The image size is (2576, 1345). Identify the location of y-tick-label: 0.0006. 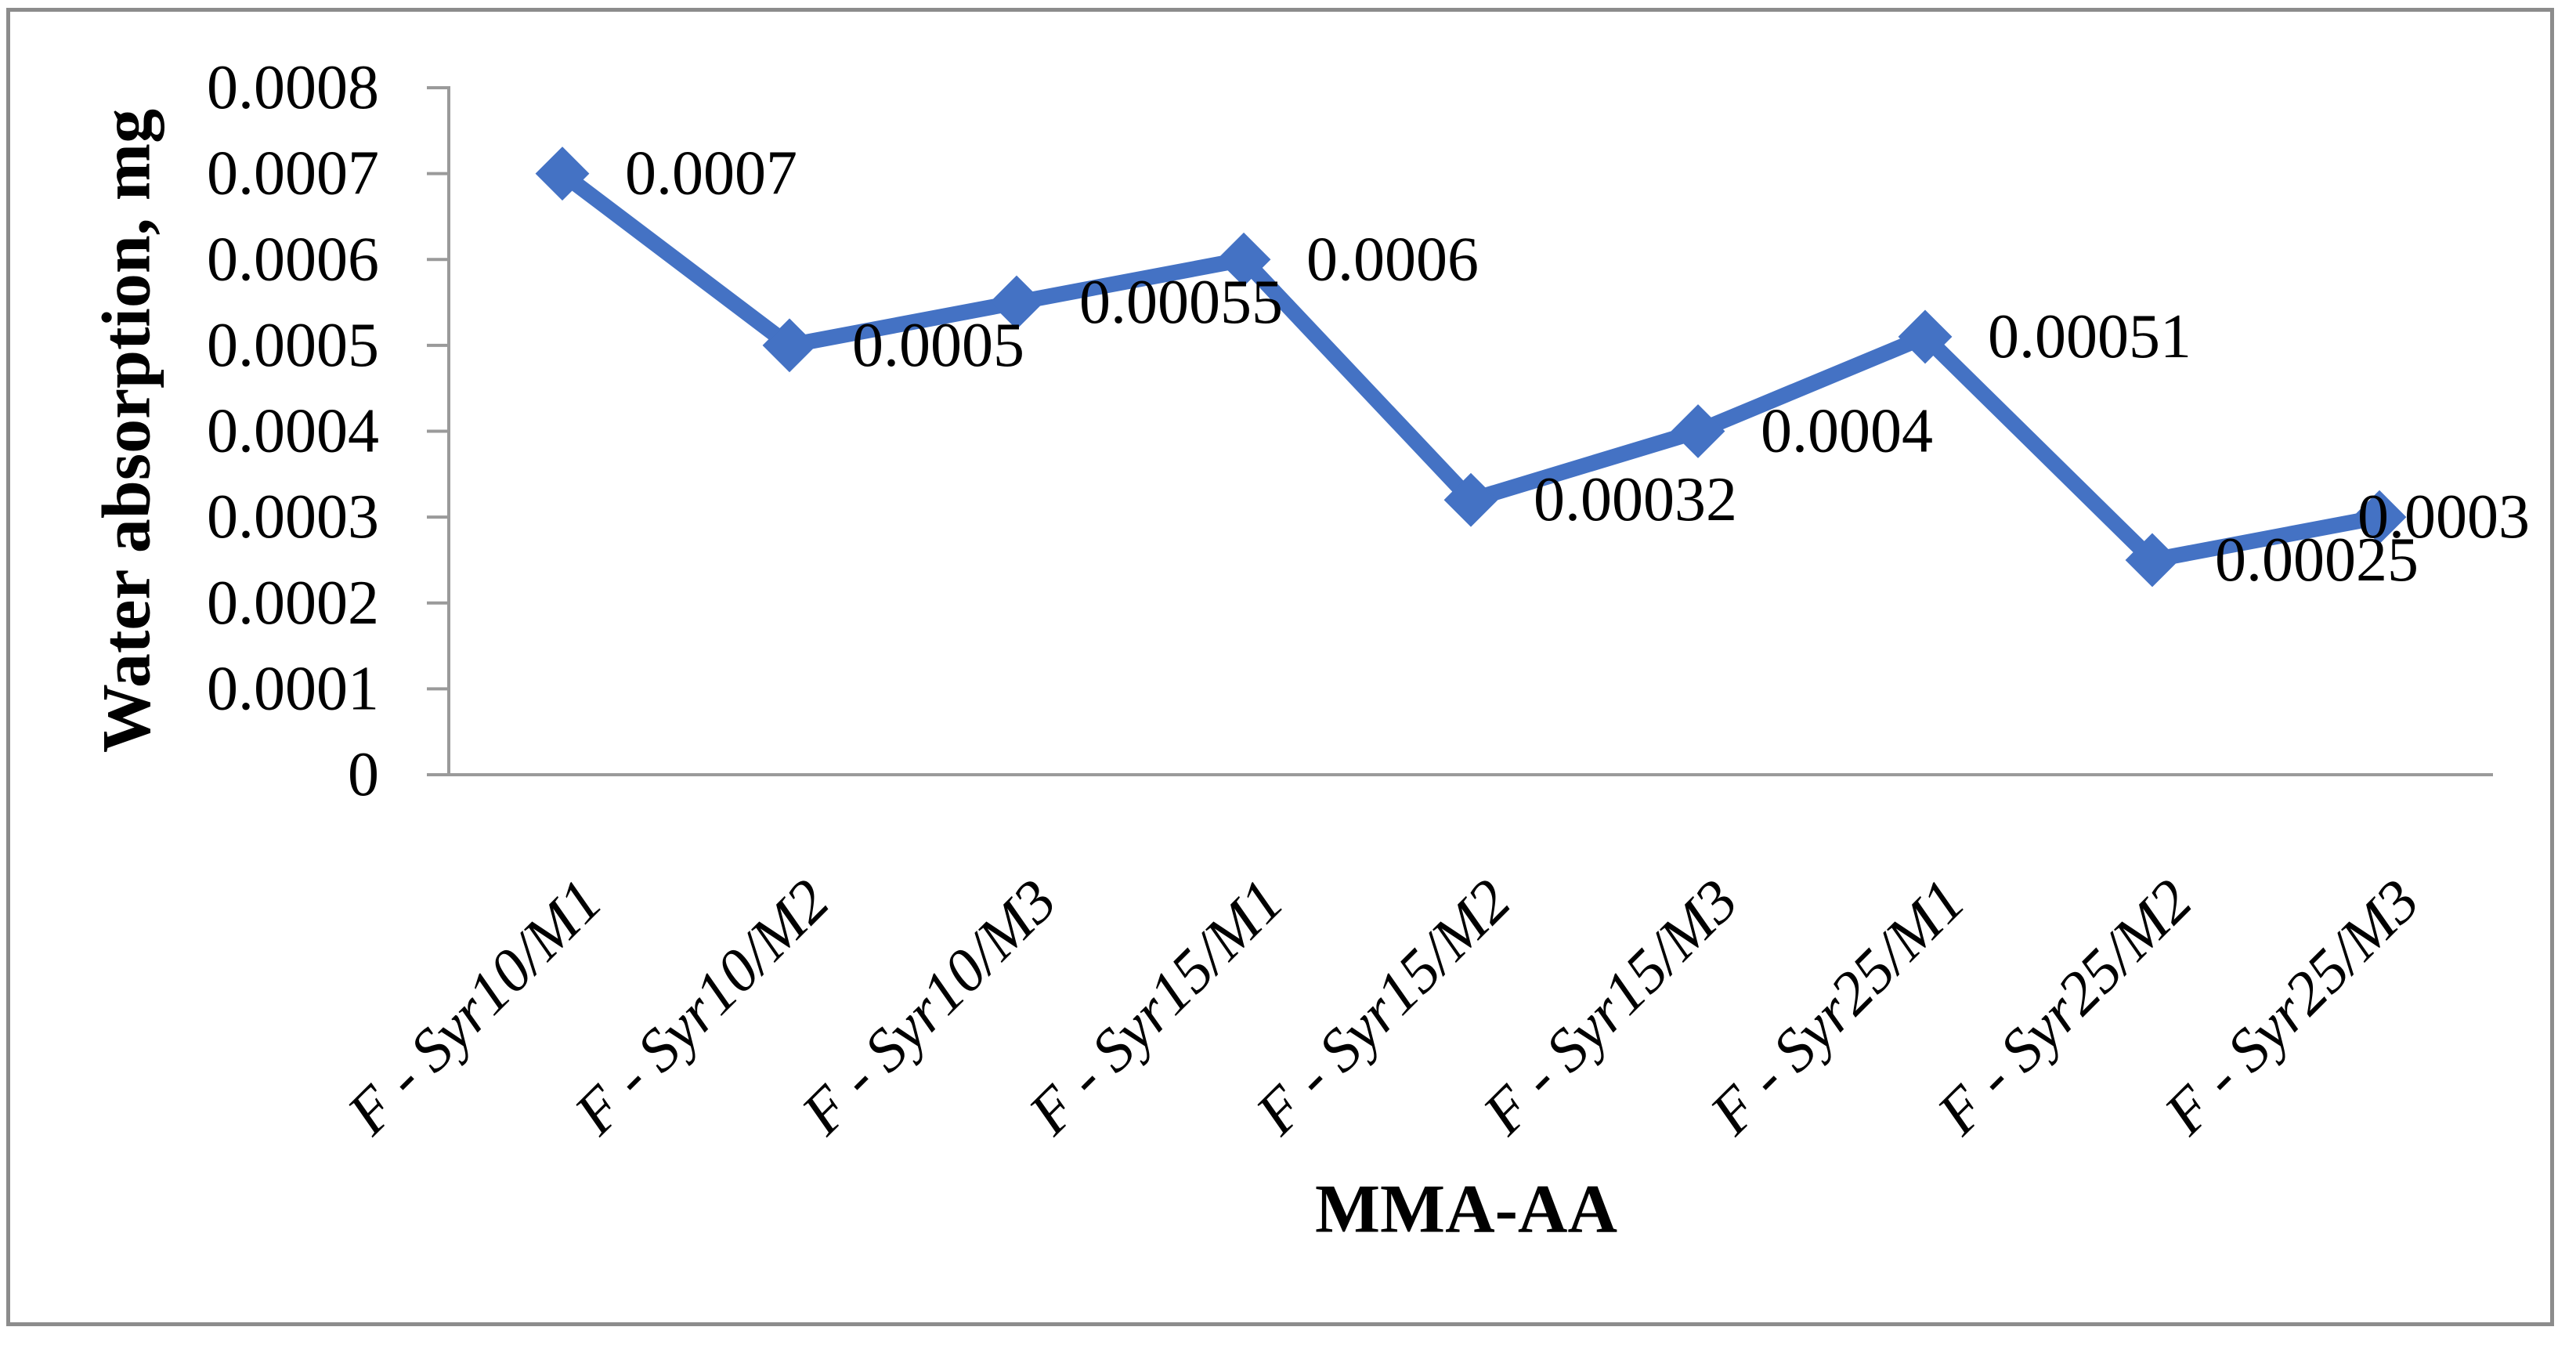
(293, 259).